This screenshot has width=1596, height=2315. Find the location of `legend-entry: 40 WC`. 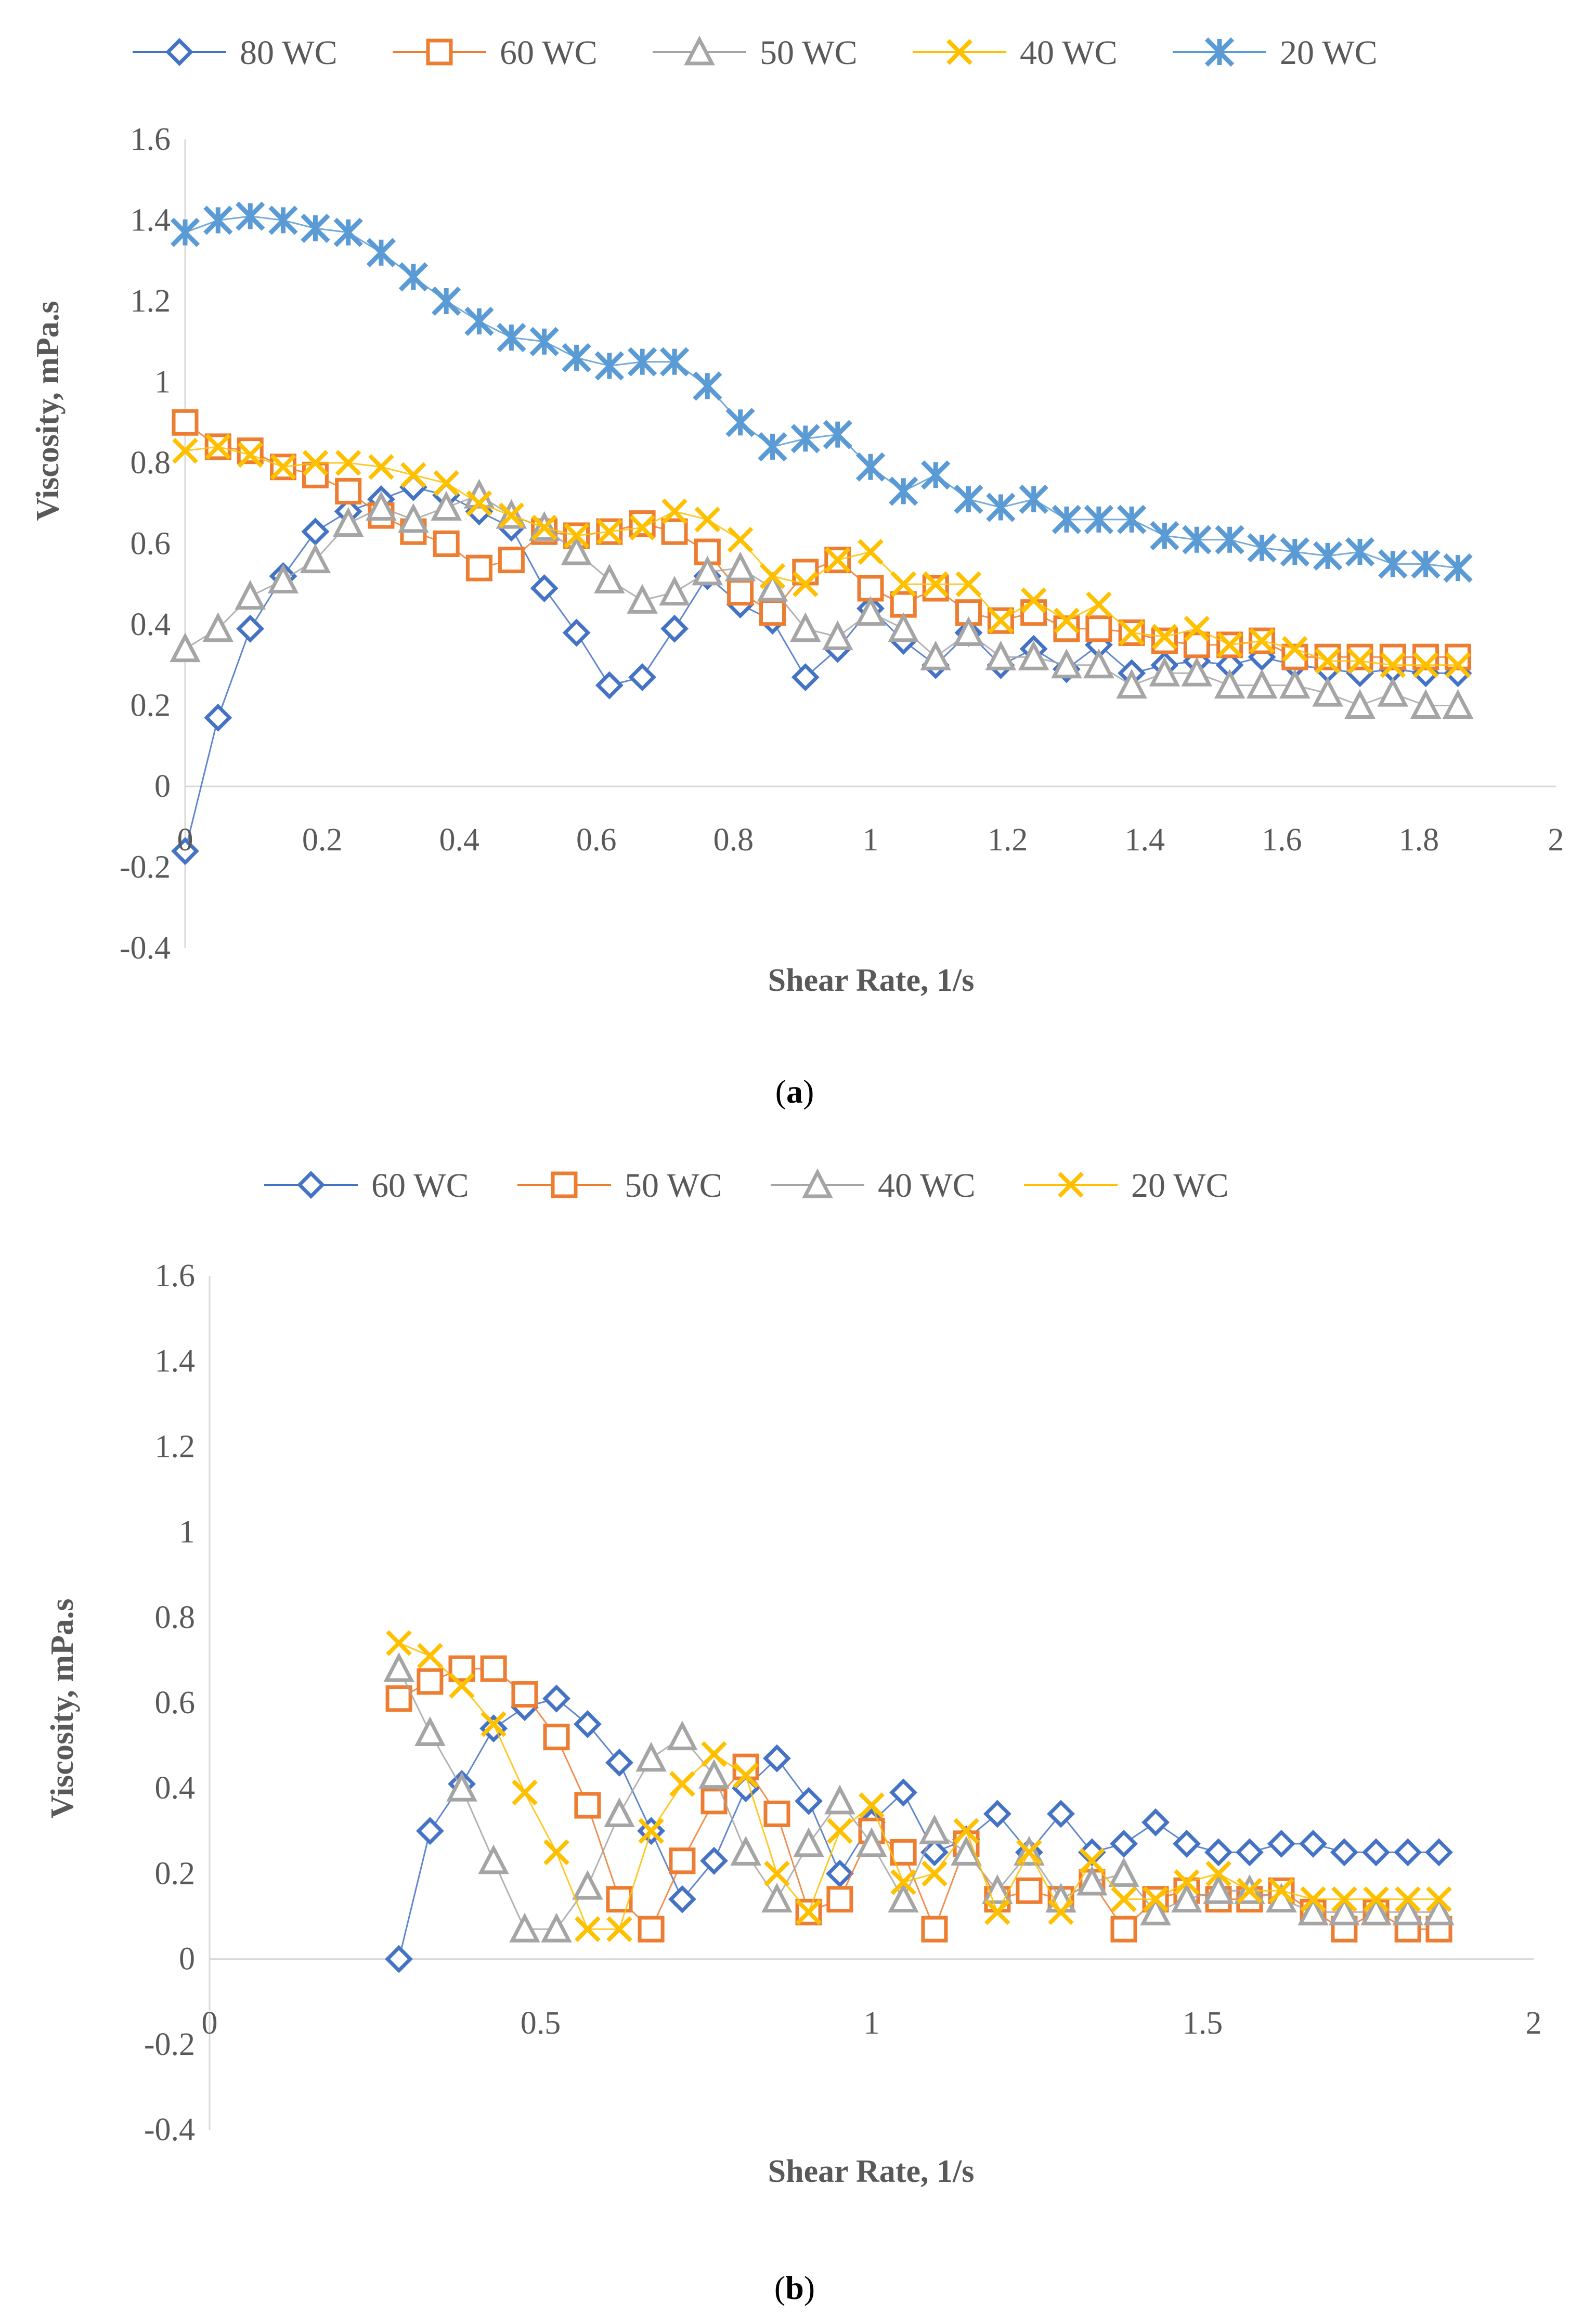

legend-entry: 40 WC is located at coordinates (873, 1186).